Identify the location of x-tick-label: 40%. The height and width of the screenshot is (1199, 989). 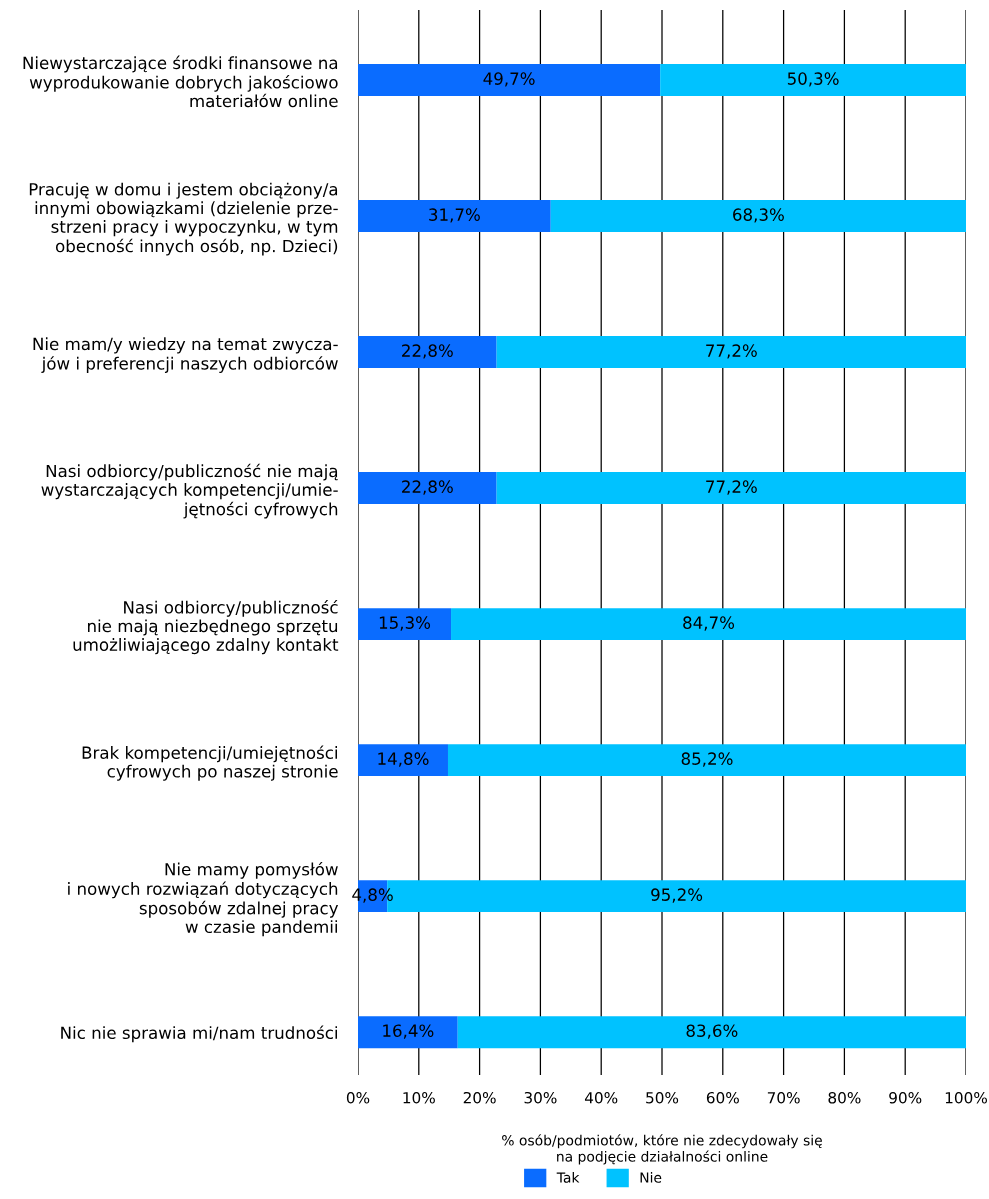
(601, 1097).